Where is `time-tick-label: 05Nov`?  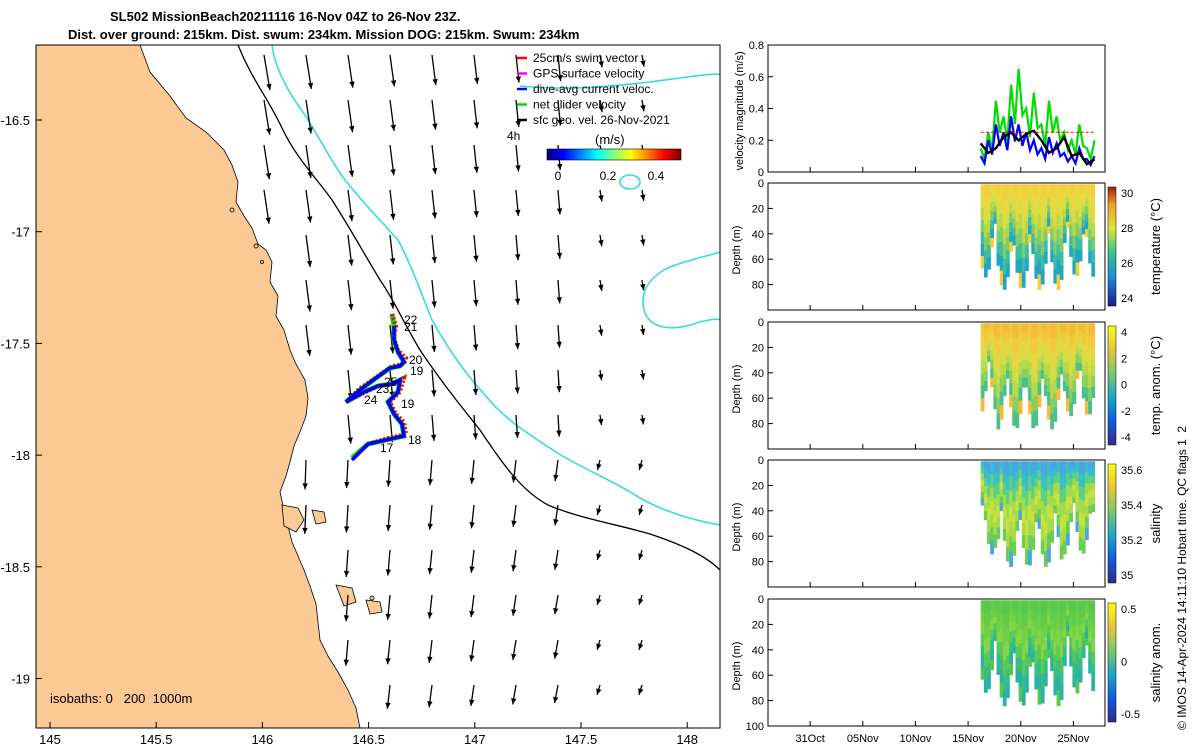 time-tick-label: 05Nov is located at coordinates (863, 739).